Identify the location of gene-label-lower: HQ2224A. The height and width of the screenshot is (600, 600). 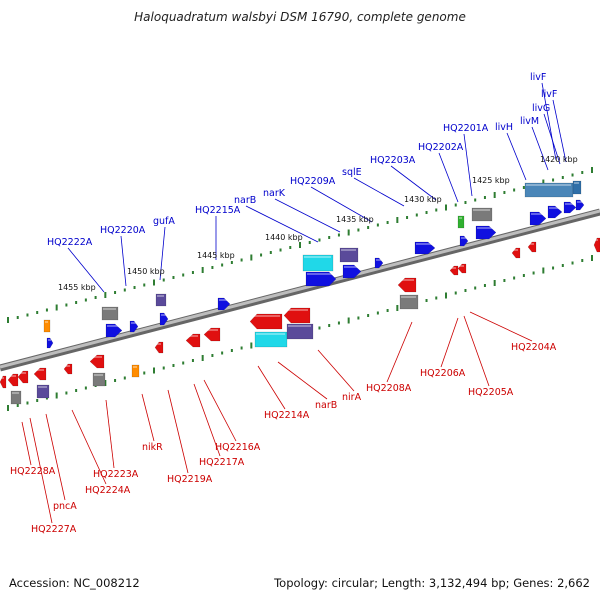
(108, 490).